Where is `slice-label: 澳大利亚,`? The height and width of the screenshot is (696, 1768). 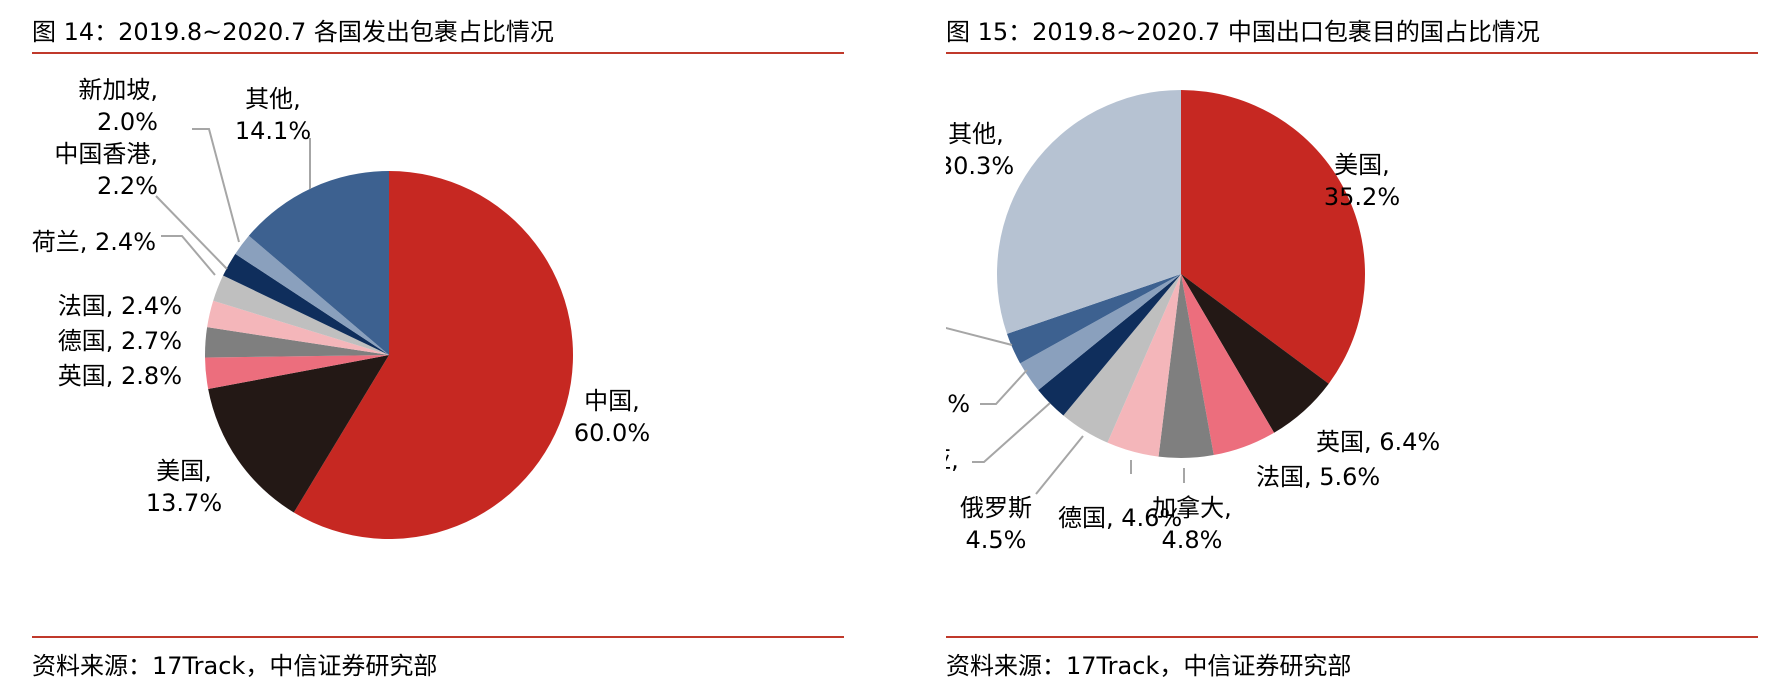 slice-label: 澳大利亚, is located at coordinates (952, 460).